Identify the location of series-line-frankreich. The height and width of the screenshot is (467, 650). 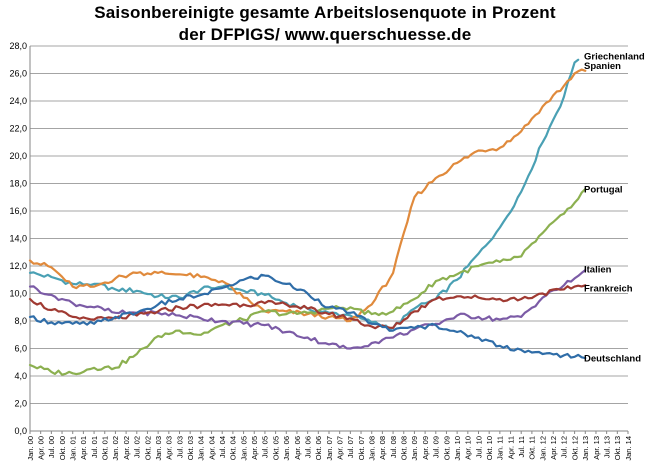
(307, 307).